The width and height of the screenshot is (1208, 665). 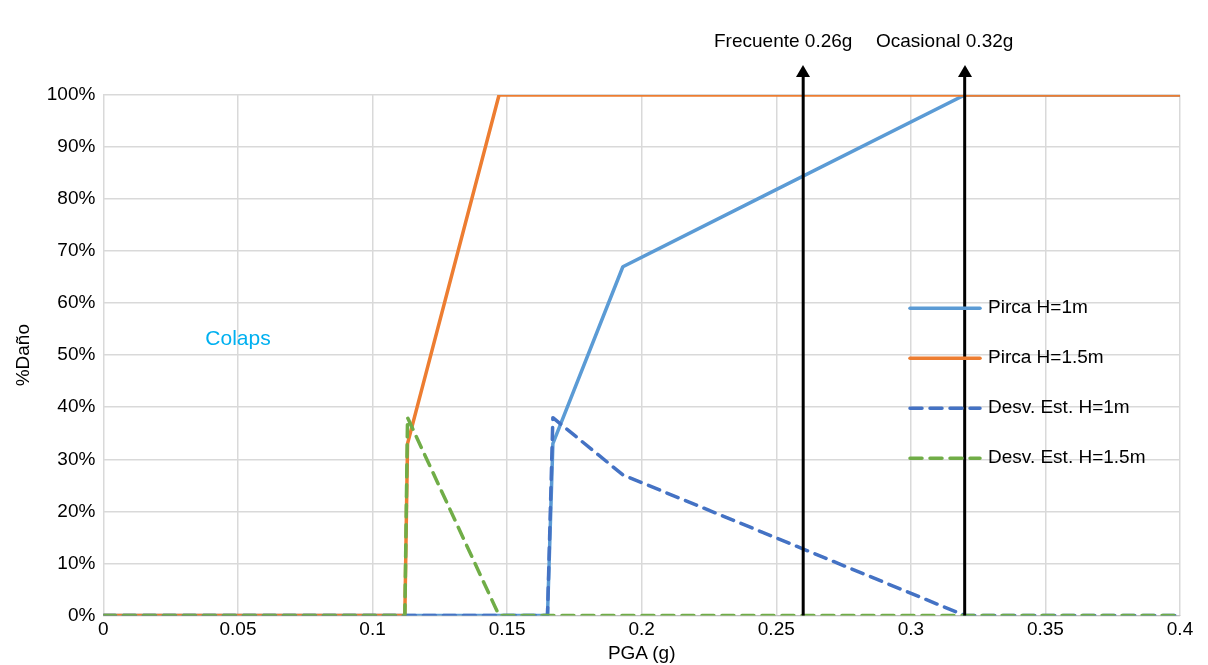 I want to click on x-tick-label: 0.15, so click(x=507, y=629).